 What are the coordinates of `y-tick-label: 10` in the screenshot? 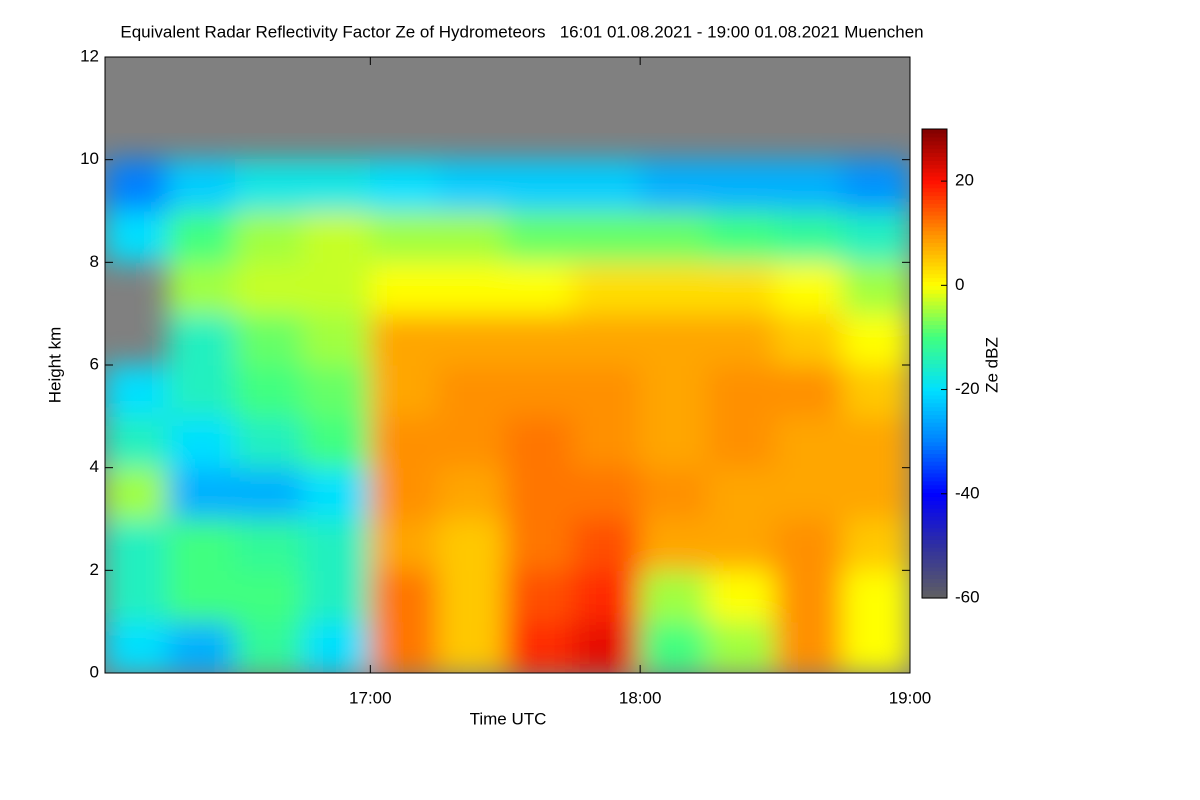 It's located at (89, 158).